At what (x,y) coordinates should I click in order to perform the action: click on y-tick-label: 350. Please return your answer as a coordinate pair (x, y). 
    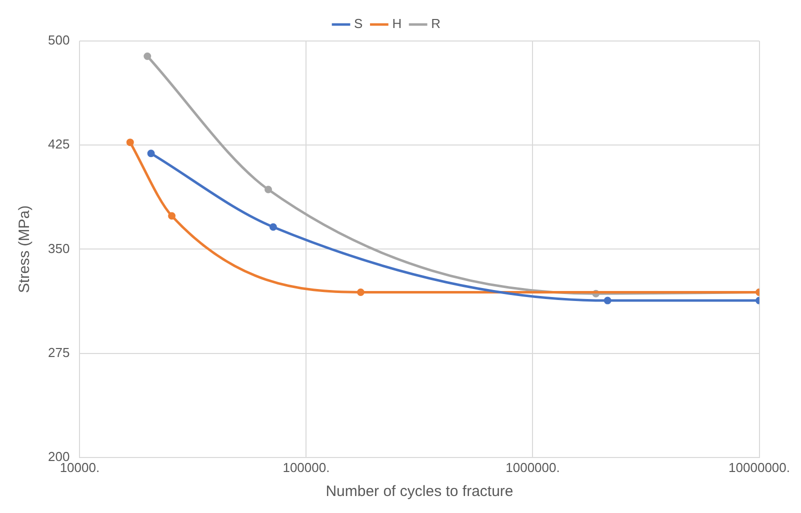
    Looking at the image, I should click on (59, 248).